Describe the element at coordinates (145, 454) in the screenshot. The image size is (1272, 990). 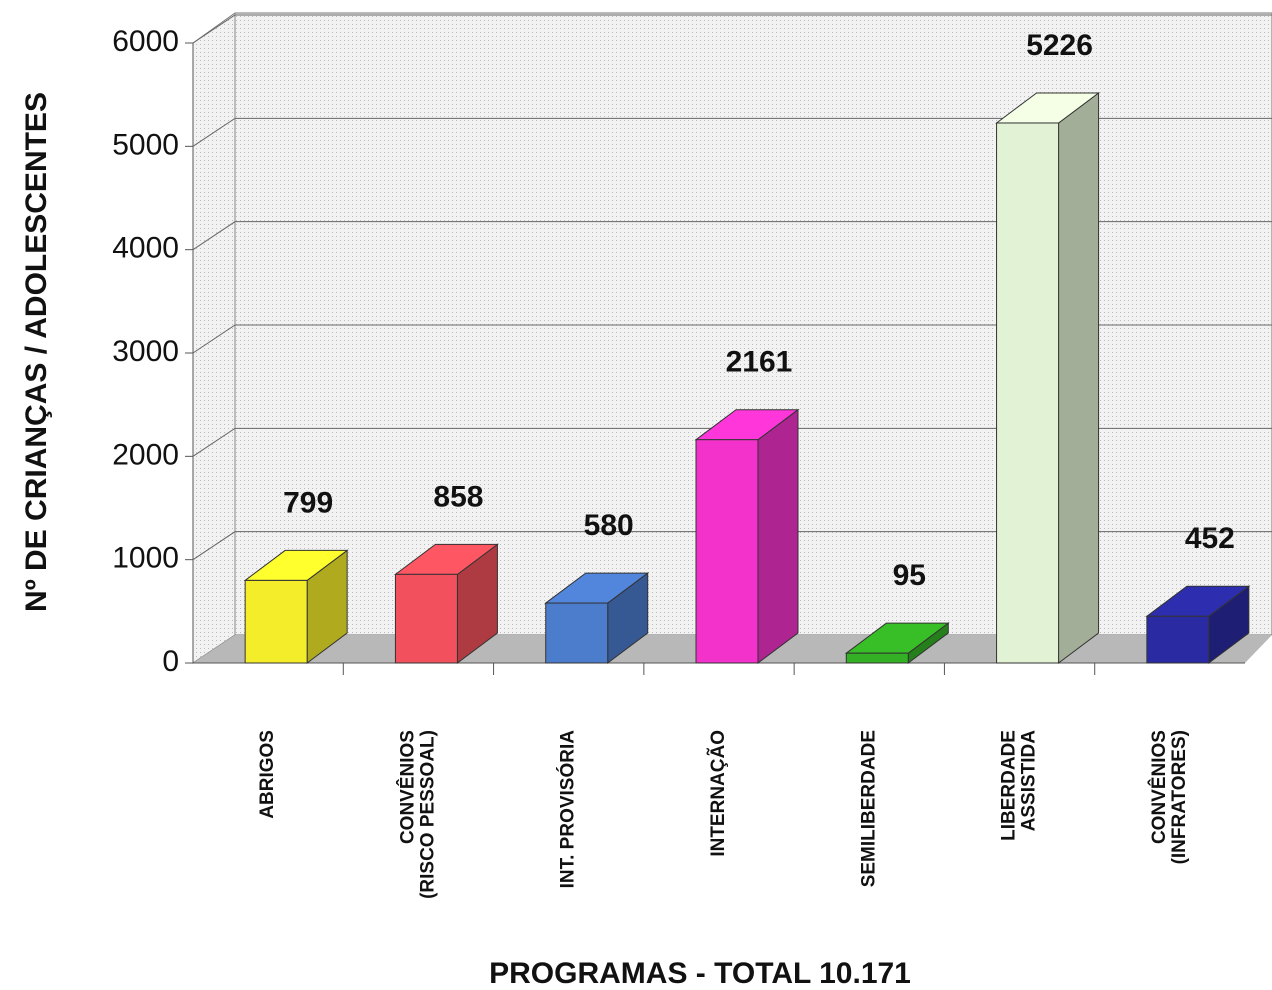
I see `y-tick-label: 2000` at that location.